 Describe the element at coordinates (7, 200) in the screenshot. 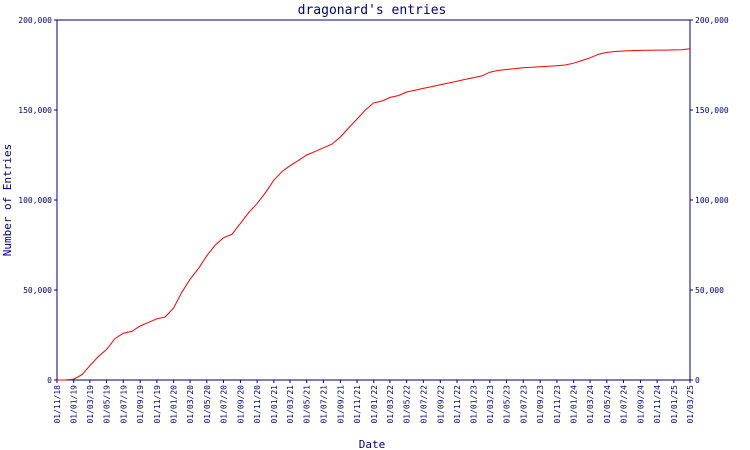

I see `y-axis-label: Number of Entries` at that location.